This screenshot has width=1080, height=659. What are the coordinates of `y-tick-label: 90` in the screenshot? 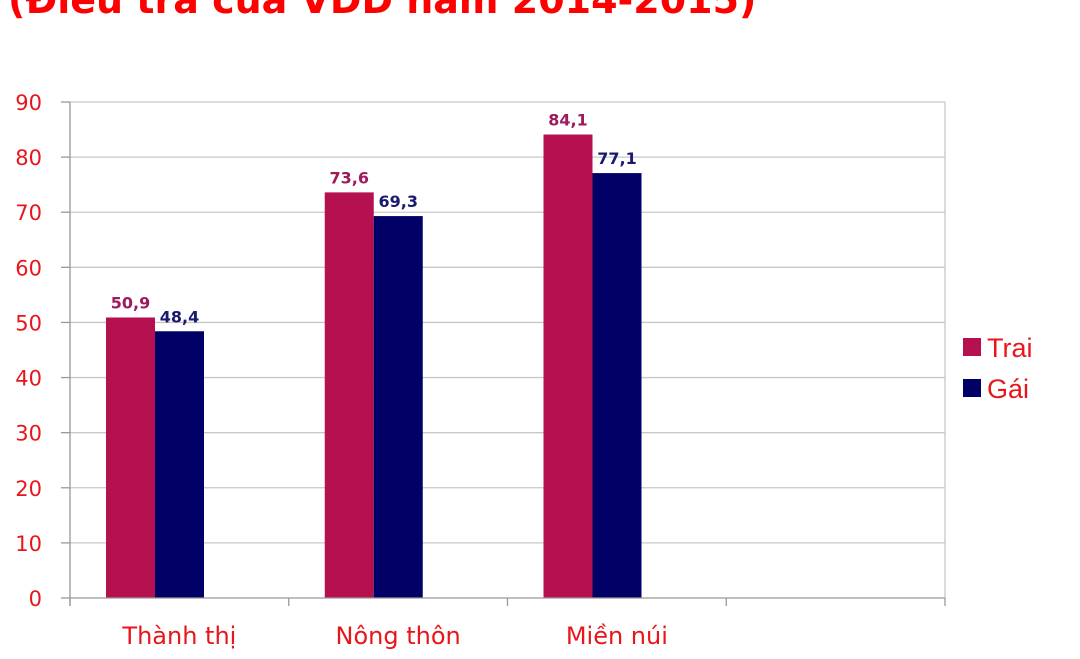 It's located at (28, 103).